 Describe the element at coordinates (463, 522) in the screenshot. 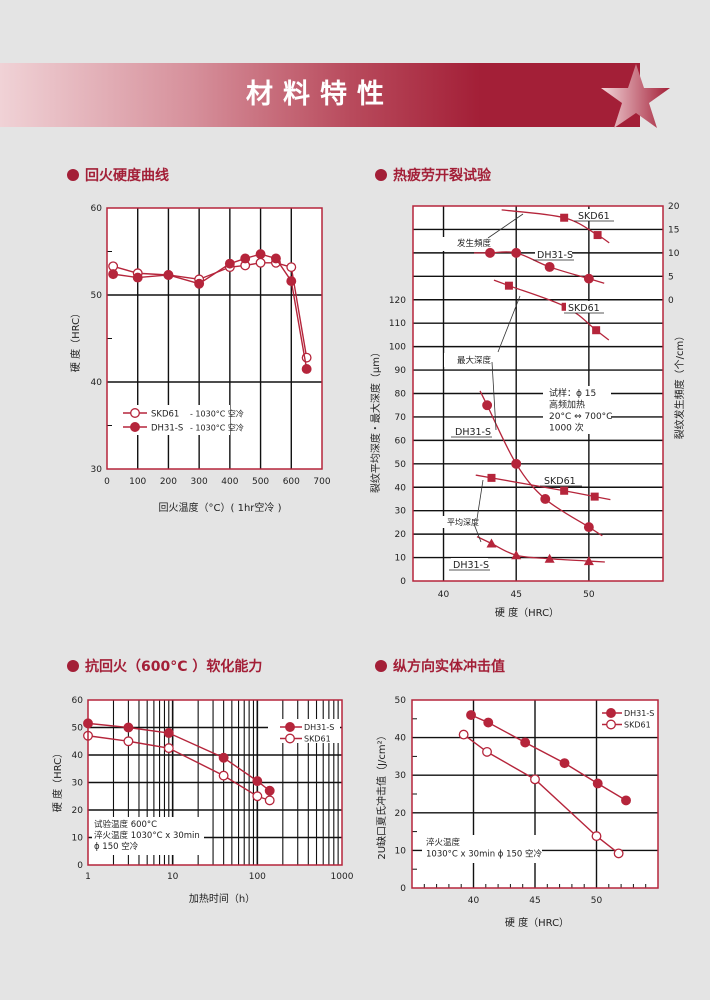

I see `annotation-avg-depth: 平均深度` at that location.